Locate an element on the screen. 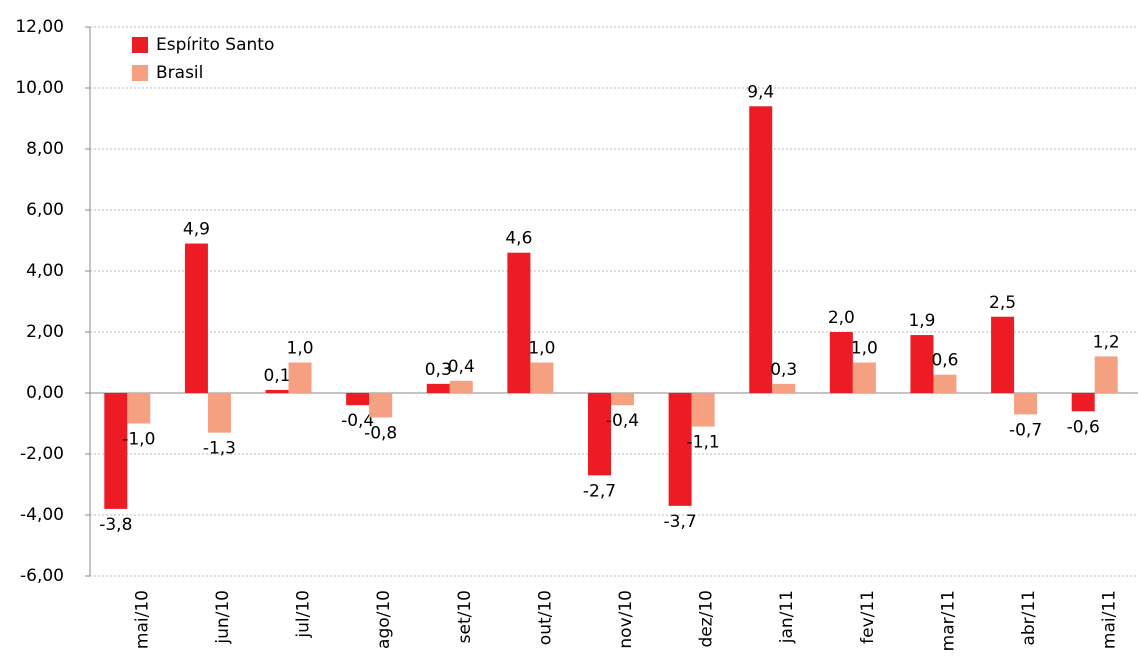 This screenshot has height=669, width=1138. x-tick-label: jan/11 is located at coordinates (787, 617).